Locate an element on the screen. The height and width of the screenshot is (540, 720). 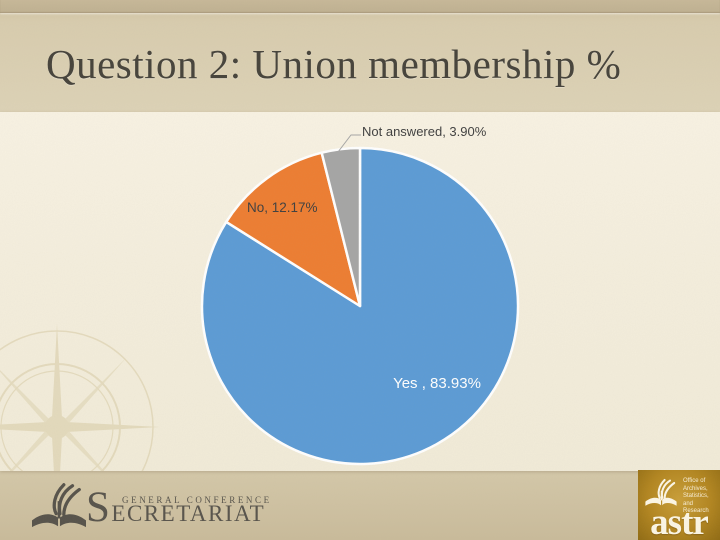
top-band-decoration is located at coordinates (360, 6).